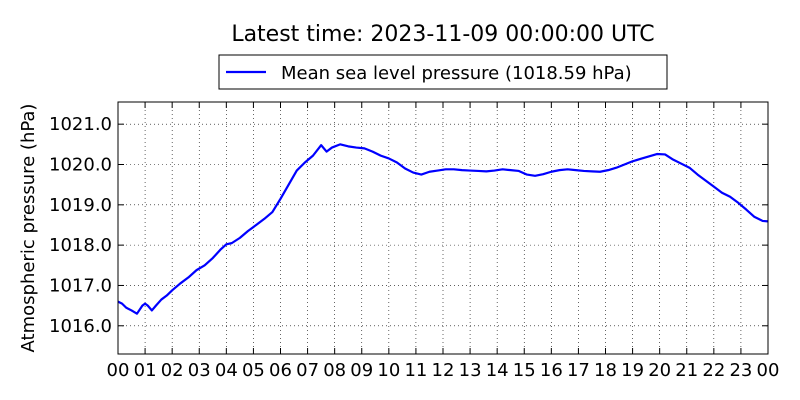 The image size is (800, 400). Describe the element at coordinates (172, 370) in the screenshot. I see `x-tick-label: 02` at that location.